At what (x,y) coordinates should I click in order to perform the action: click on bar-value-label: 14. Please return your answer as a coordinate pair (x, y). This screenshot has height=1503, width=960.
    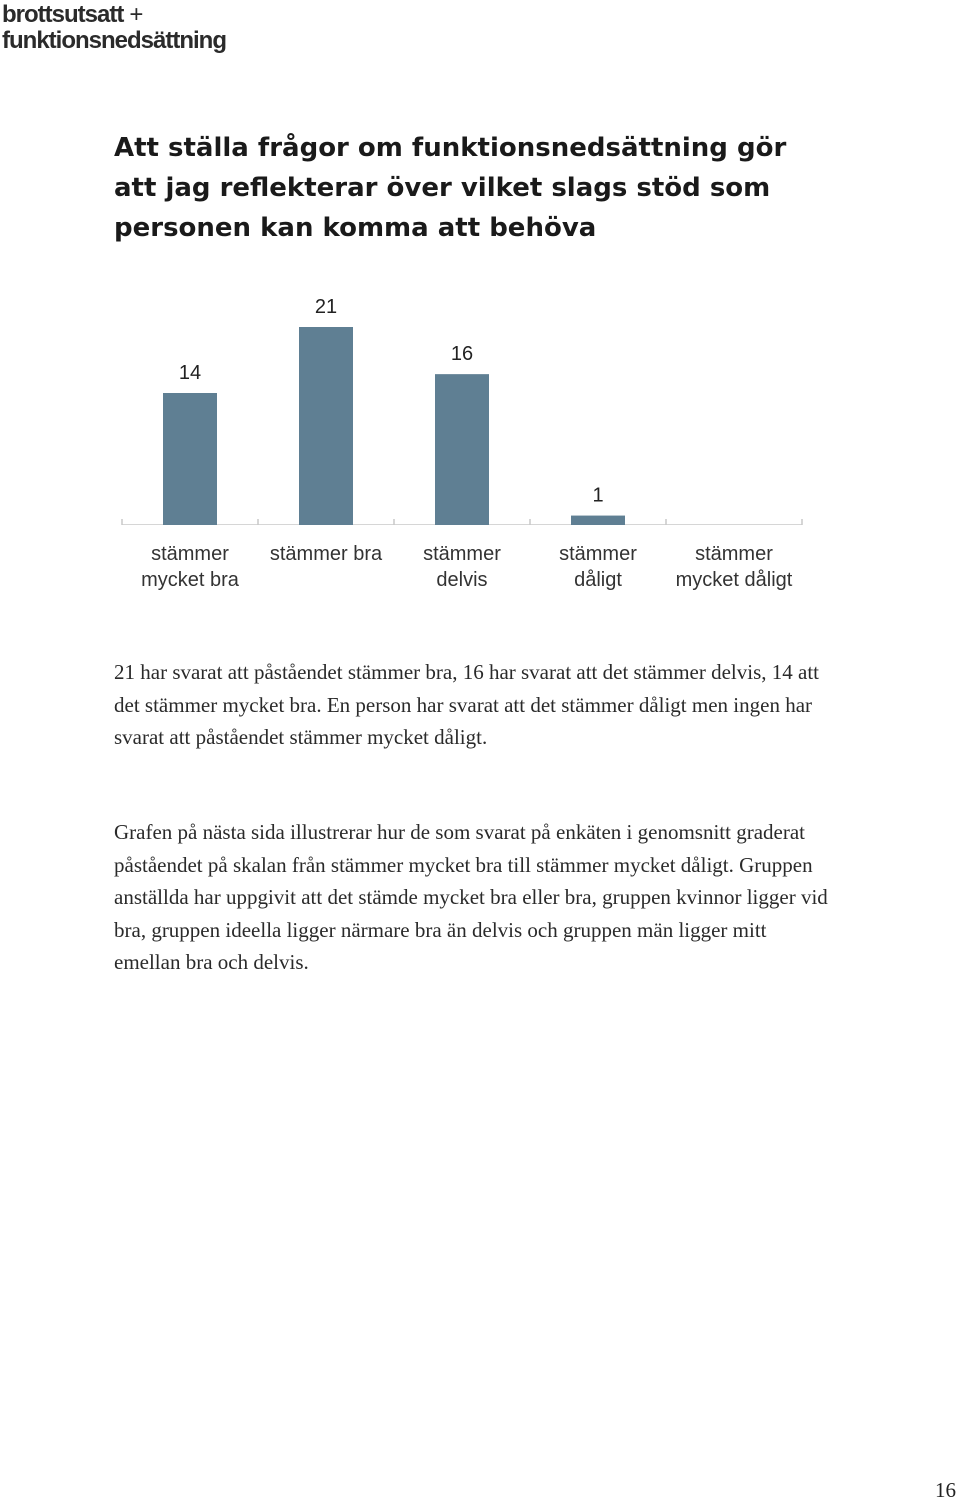
    Looking at the image, I should click on (190, 373).